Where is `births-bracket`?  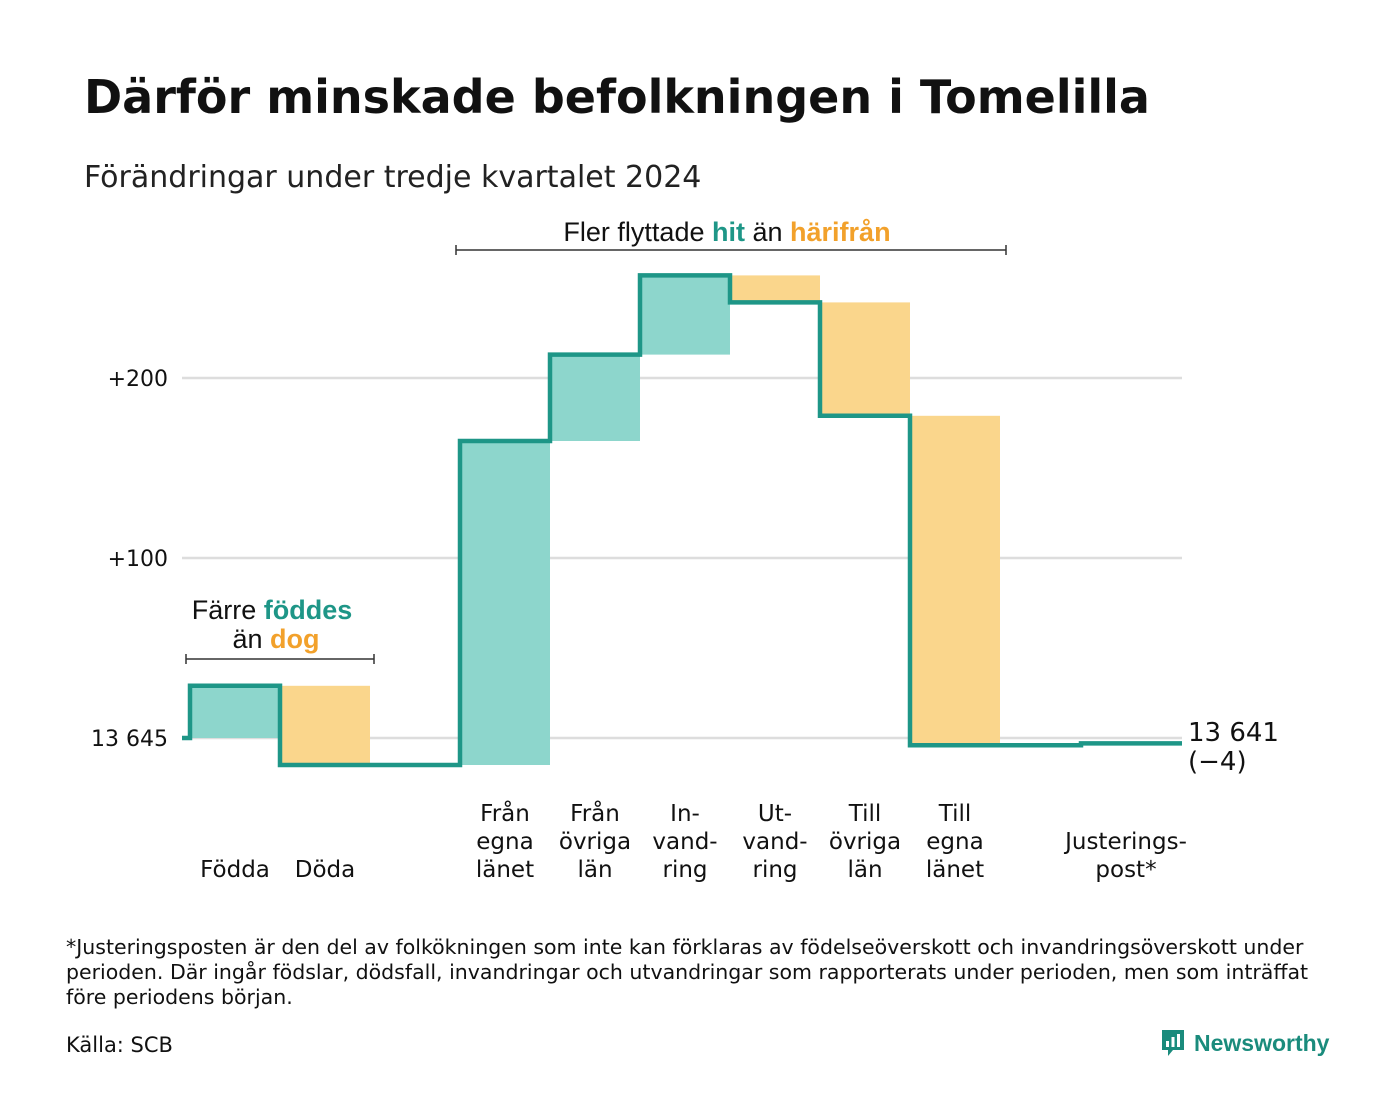
births-bracket is located at coordinates (280, 659).